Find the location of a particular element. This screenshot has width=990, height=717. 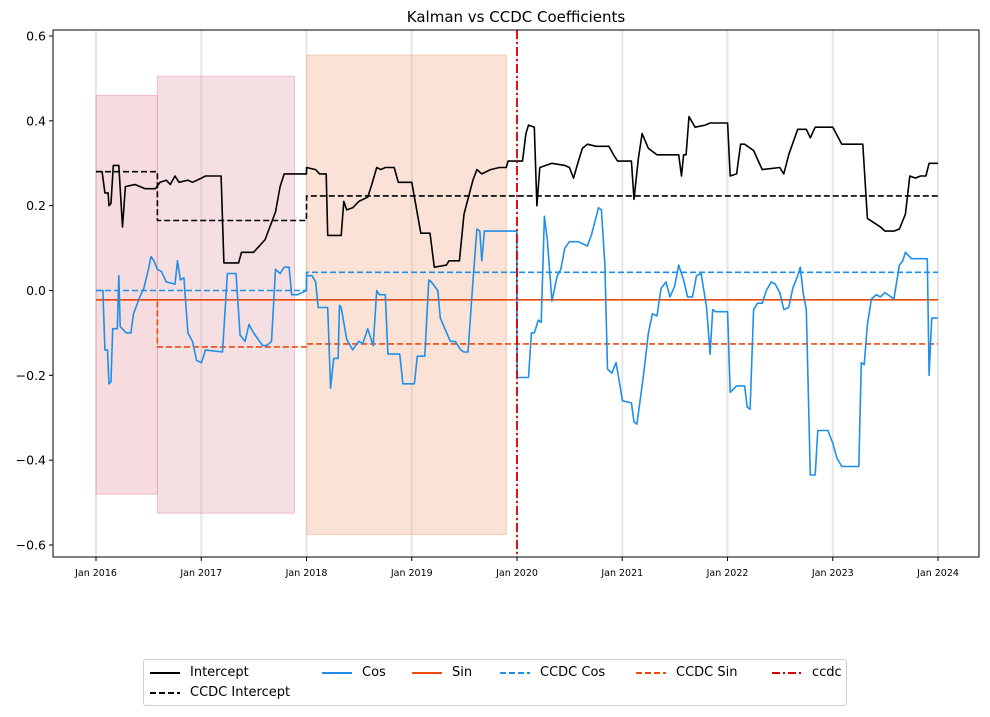

x-tick-label: Jan 2017 is located at coordinates (200, 573).